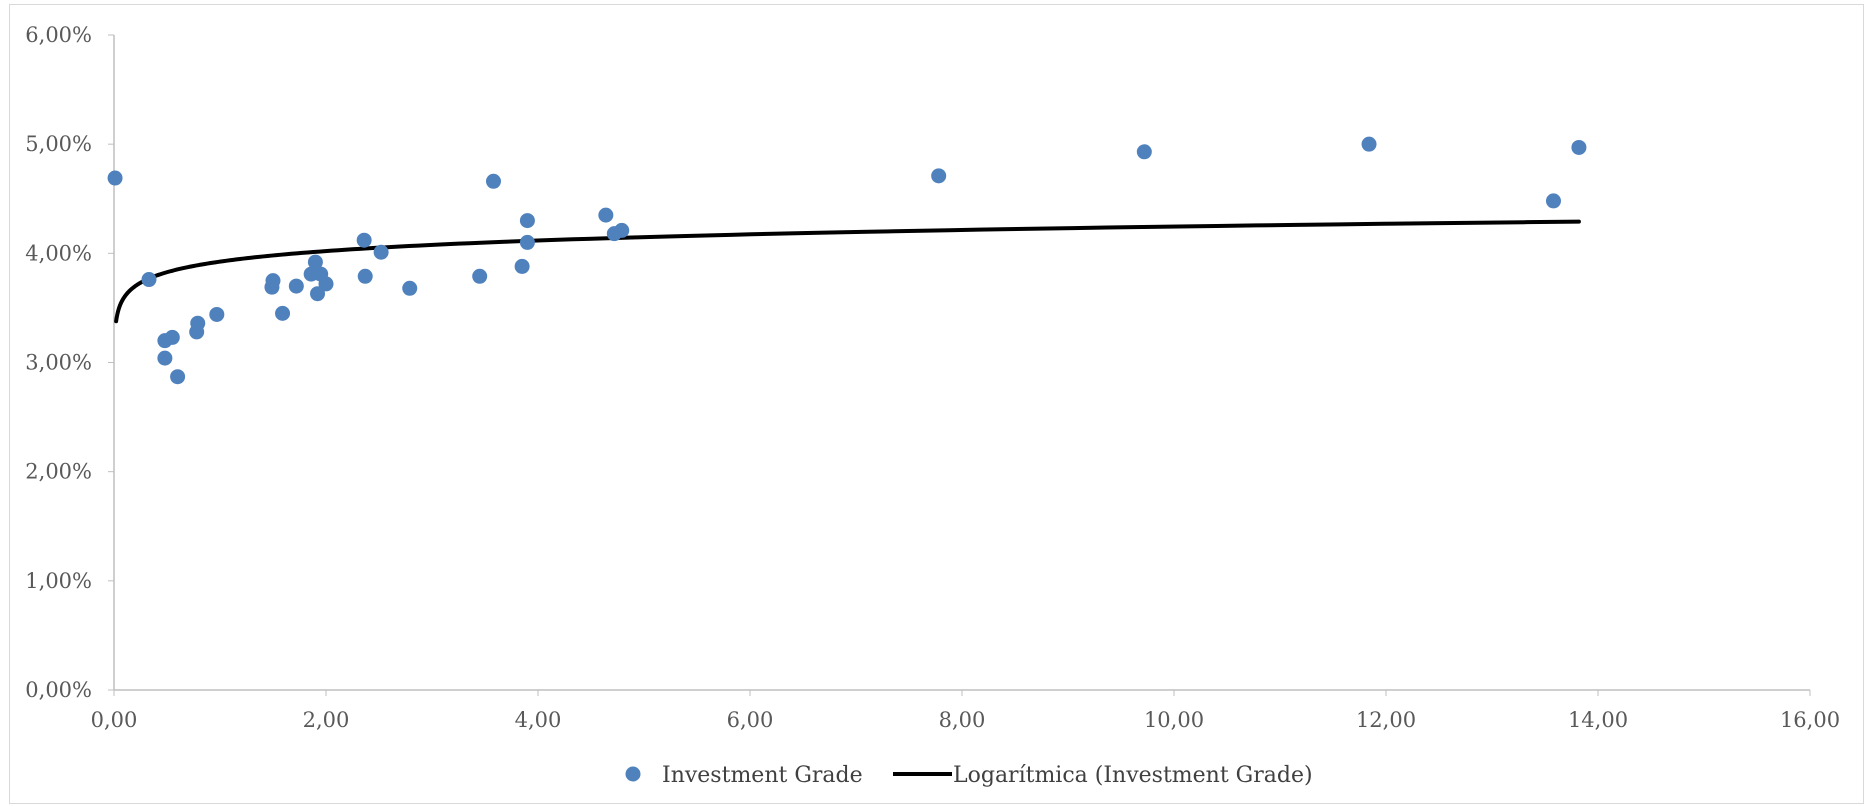 This screenshot has height=806, width=1867. Describe the element at coordinates (538, 720) in the screenshot. I see `x-tick-label: 4,00` at that location.